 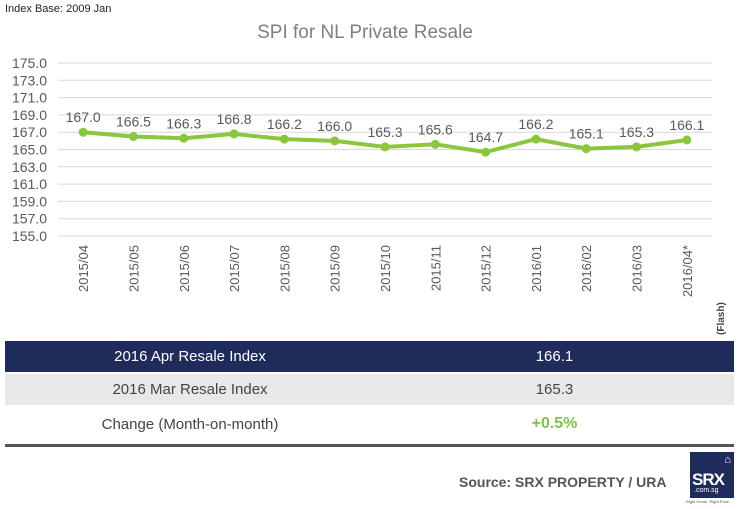 I want to click on x-tick-label: 2016/01, so click(x=536, y=268).